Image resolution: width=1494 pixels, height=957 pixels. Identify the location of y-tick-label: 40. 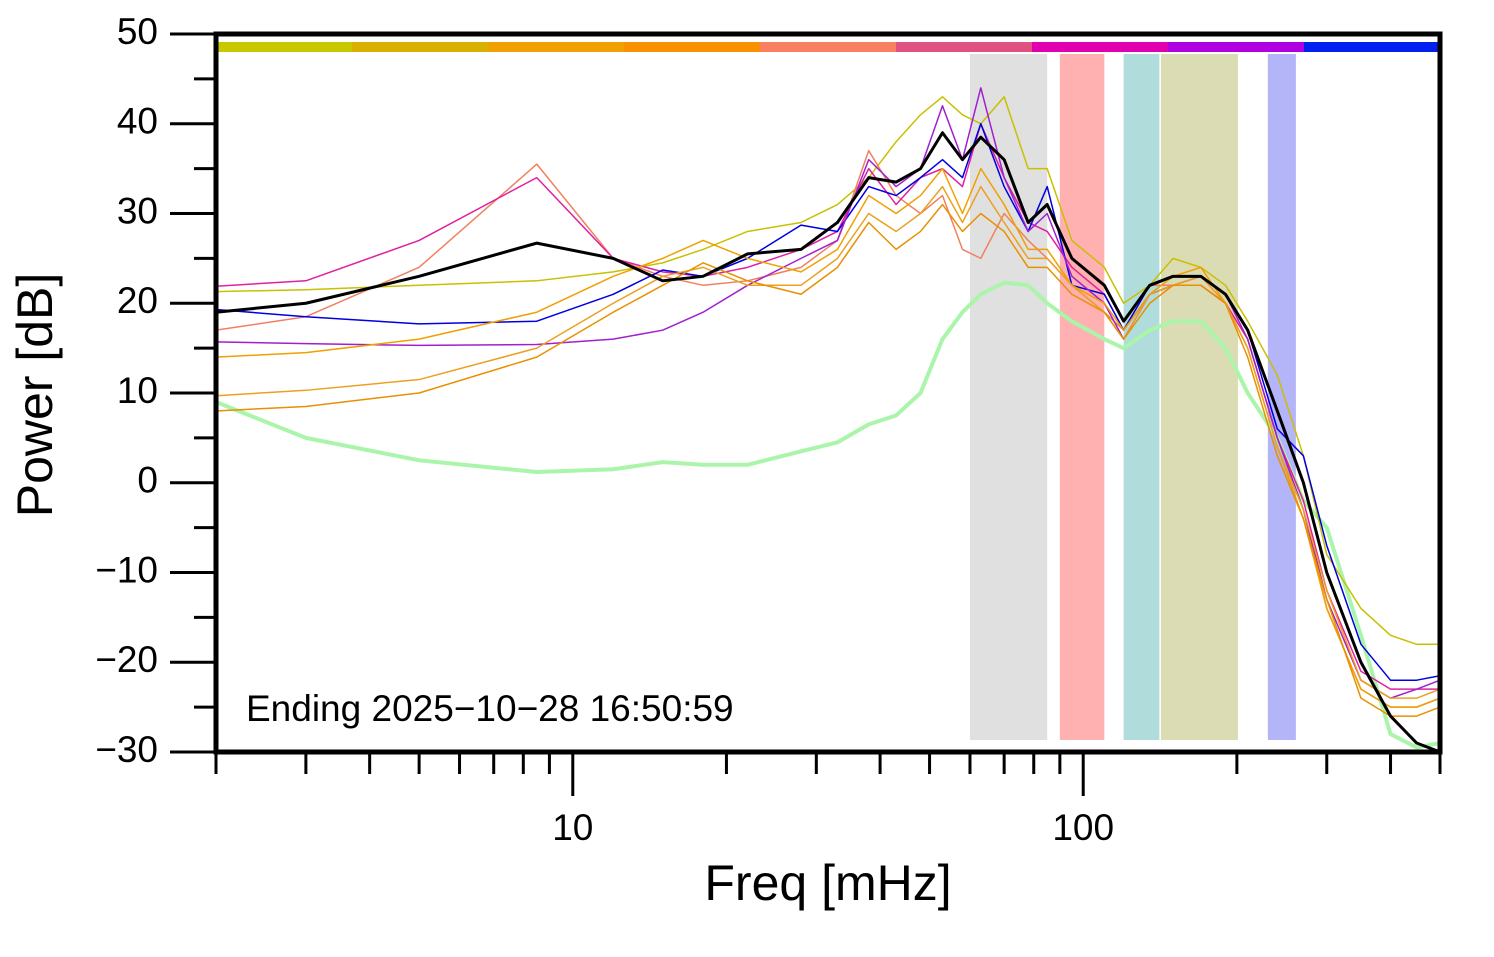
(137, 121).